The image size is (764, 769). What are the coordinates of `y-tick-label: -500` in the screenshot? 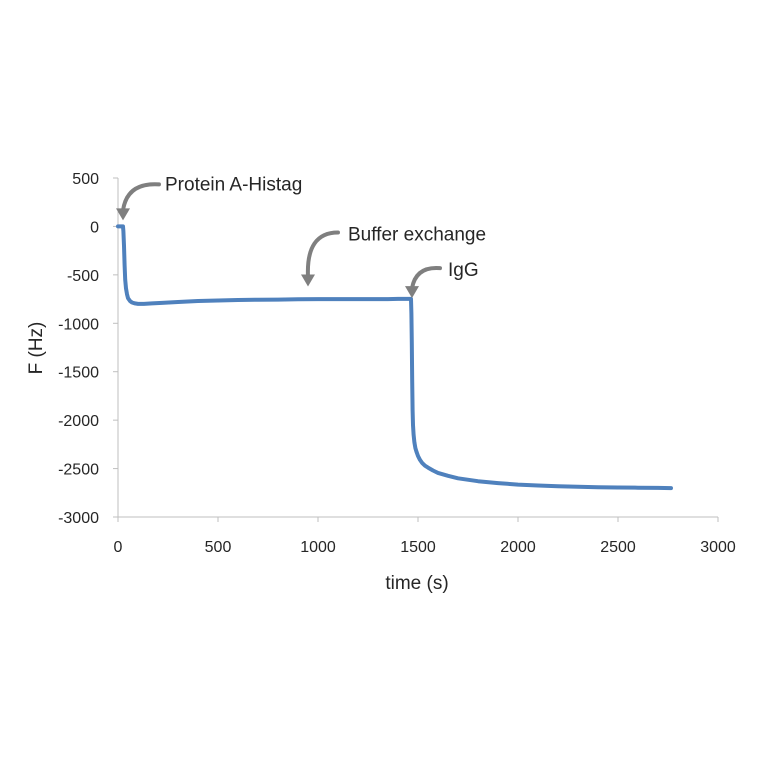 It's located at (83, 276).